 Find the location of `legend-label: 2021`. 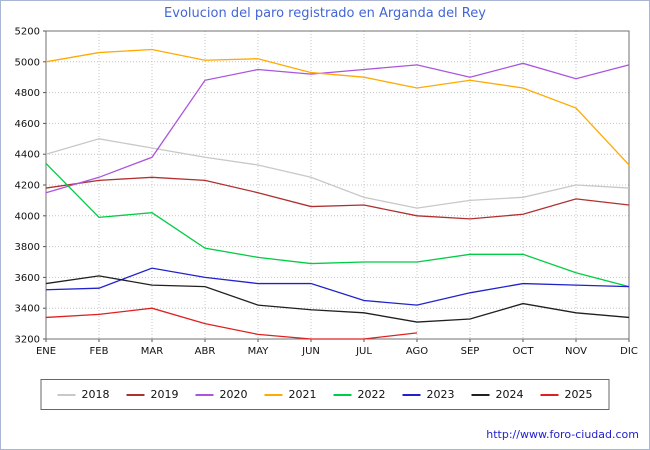

legend-label: 2021 is located at coordinates (302, 394).